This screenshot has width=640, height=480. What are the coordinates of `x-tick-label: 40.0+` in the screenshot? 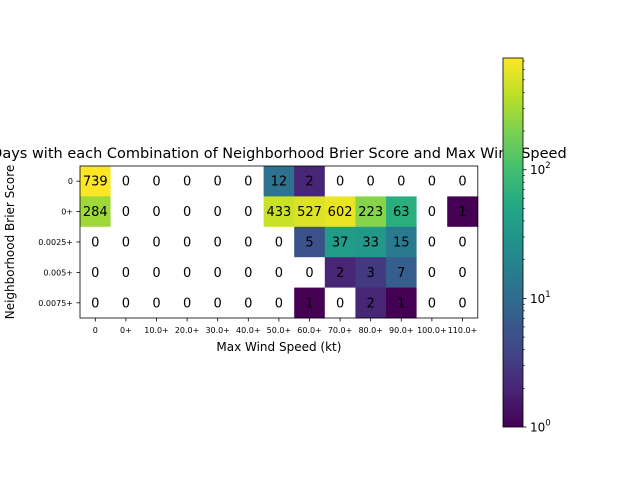 It's located at (248, 330).